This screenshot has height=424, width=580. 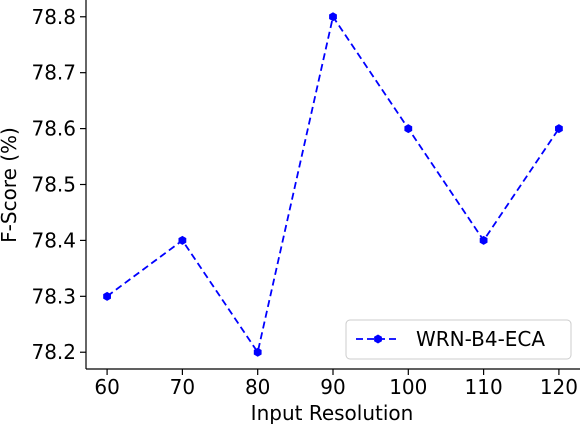 What do you see at coordinates (332, 412) in the screenshot?
I see `x-axis-label: Input Resolution` at bounding box center [332, 412].